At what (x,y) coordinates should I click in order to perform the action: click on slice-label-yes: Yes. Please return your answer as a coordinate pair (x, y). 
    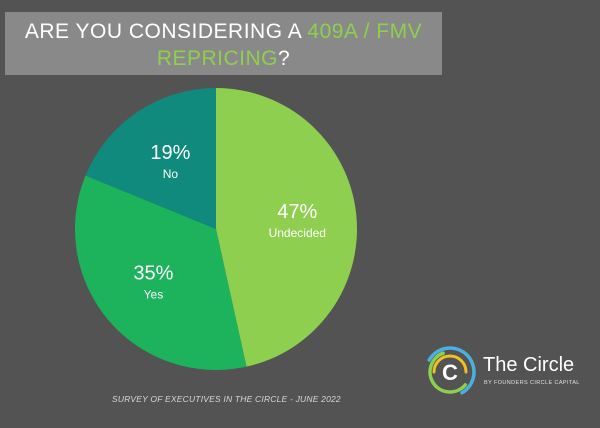
    Looking at the image, I should click on (154, 295).